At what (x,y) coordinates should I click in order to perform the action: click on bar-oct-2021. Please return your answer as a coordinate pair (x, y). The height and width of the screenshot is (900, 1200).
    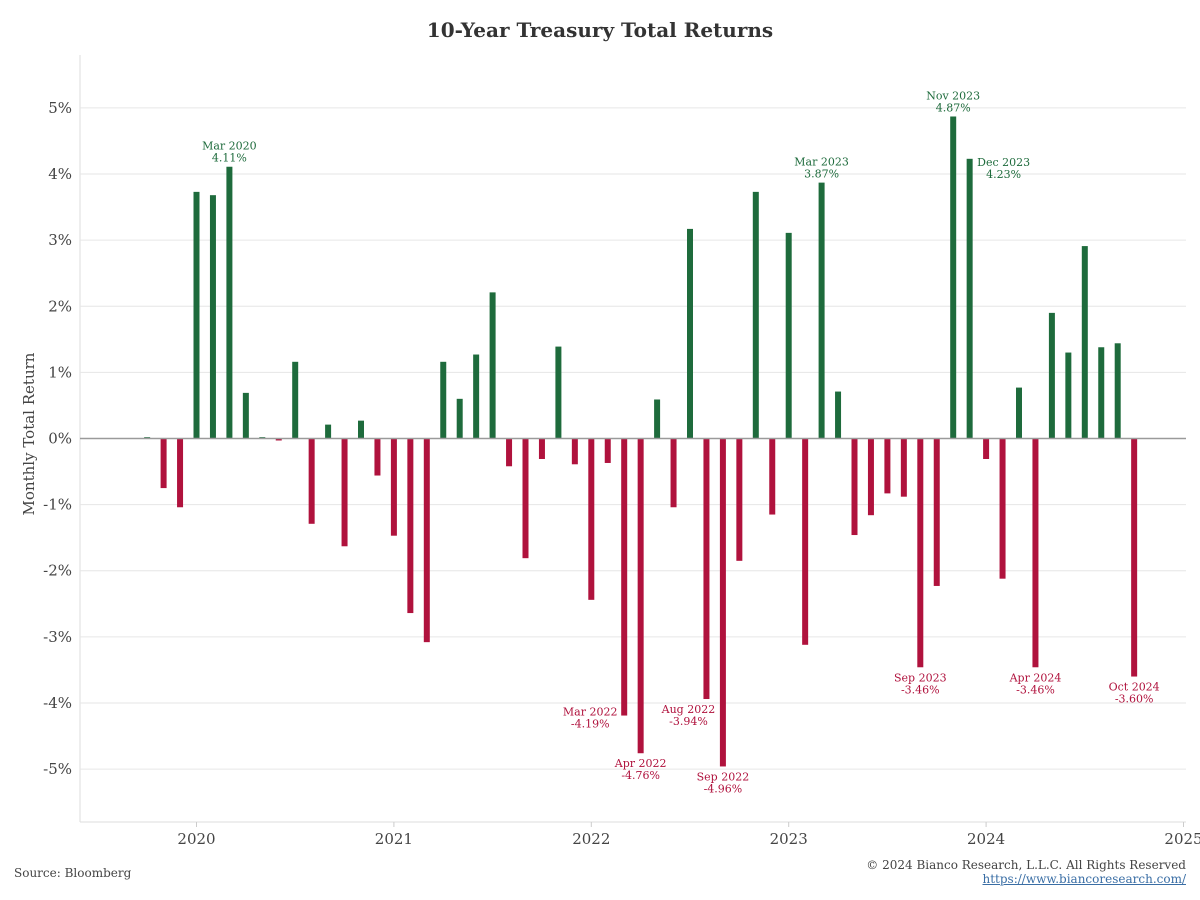
    Looking at the image, I should click on (541, 448).